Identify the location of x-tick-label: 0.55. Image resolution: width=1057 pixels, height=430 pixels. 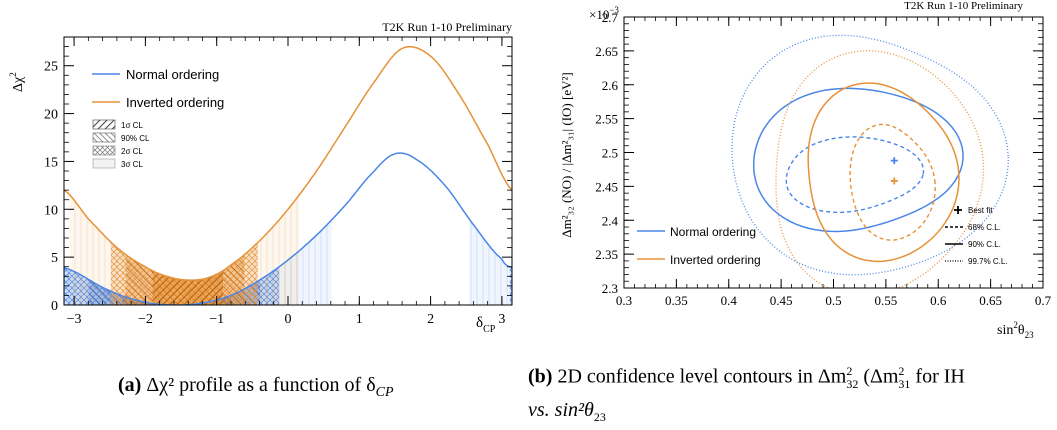
(886, 300).